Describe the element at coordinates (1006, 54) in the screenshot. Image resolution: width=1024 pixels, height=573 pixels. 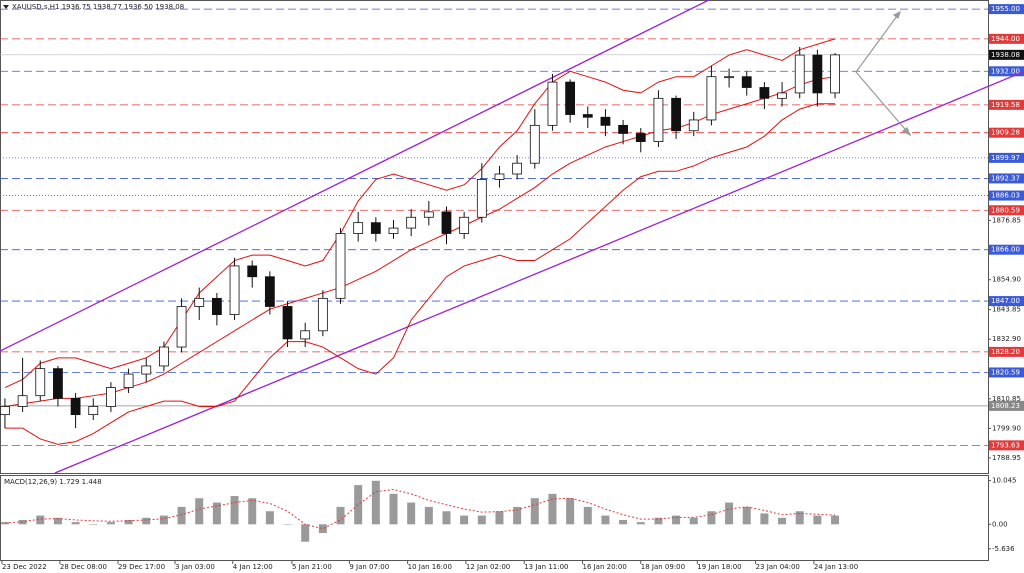
I see `current-price-box` at that location.